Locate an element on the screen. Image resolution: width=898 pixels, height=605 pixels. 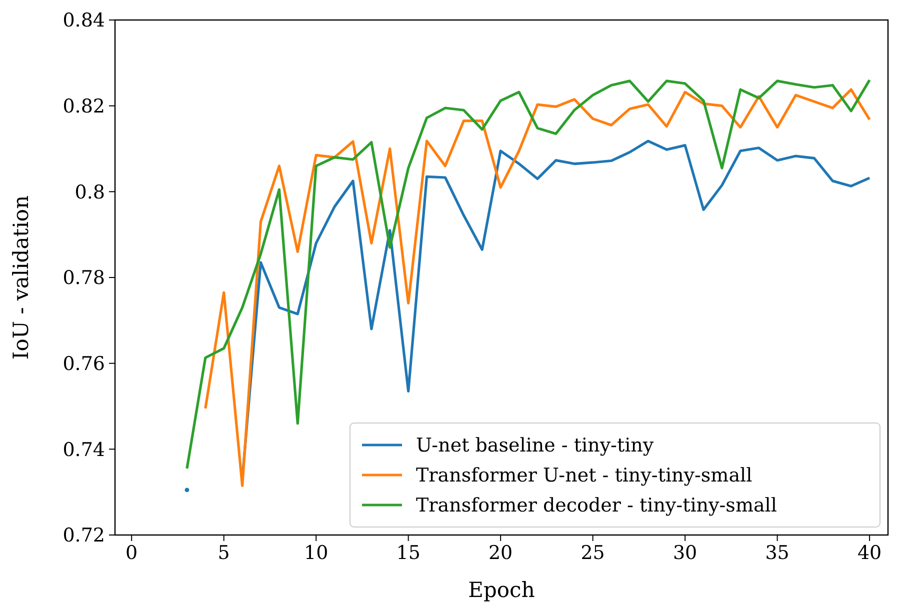
x-tick-label: 30 is located at coordinates (685, 553).